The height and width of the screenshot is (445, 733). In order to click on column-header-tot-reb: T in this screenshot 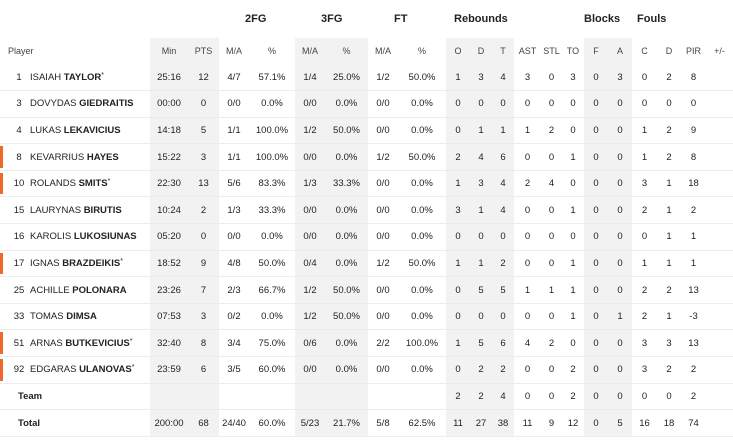, I will do `click(503, 51)`.